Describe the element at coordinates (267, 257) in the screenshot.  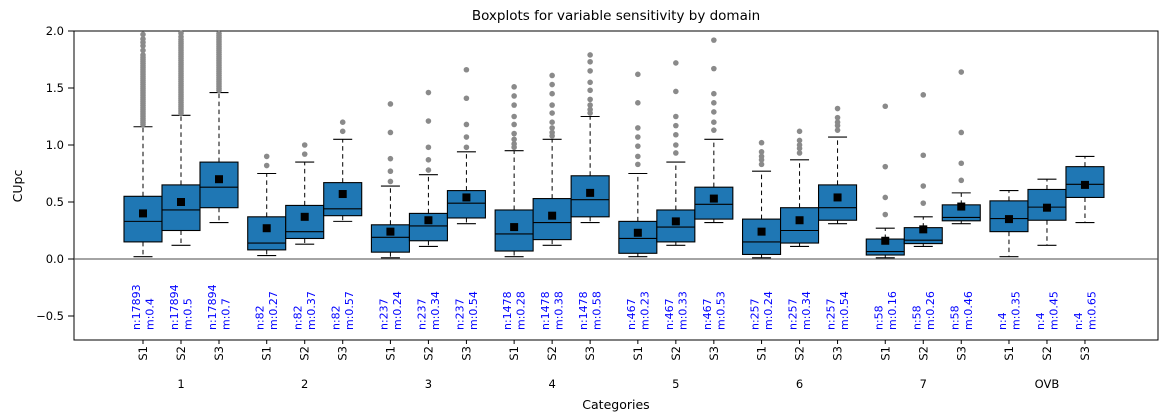
I see `box-2-S1: S1 n:82 m:0.27` at that location.